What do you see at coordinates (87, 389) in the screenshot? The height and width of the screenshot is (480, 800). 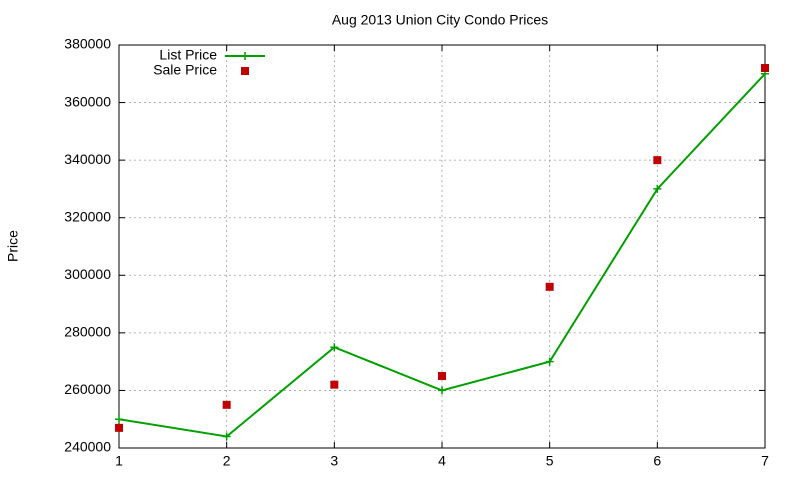 I see `y-tick-label: 260000` at bounding box center [87, 389].